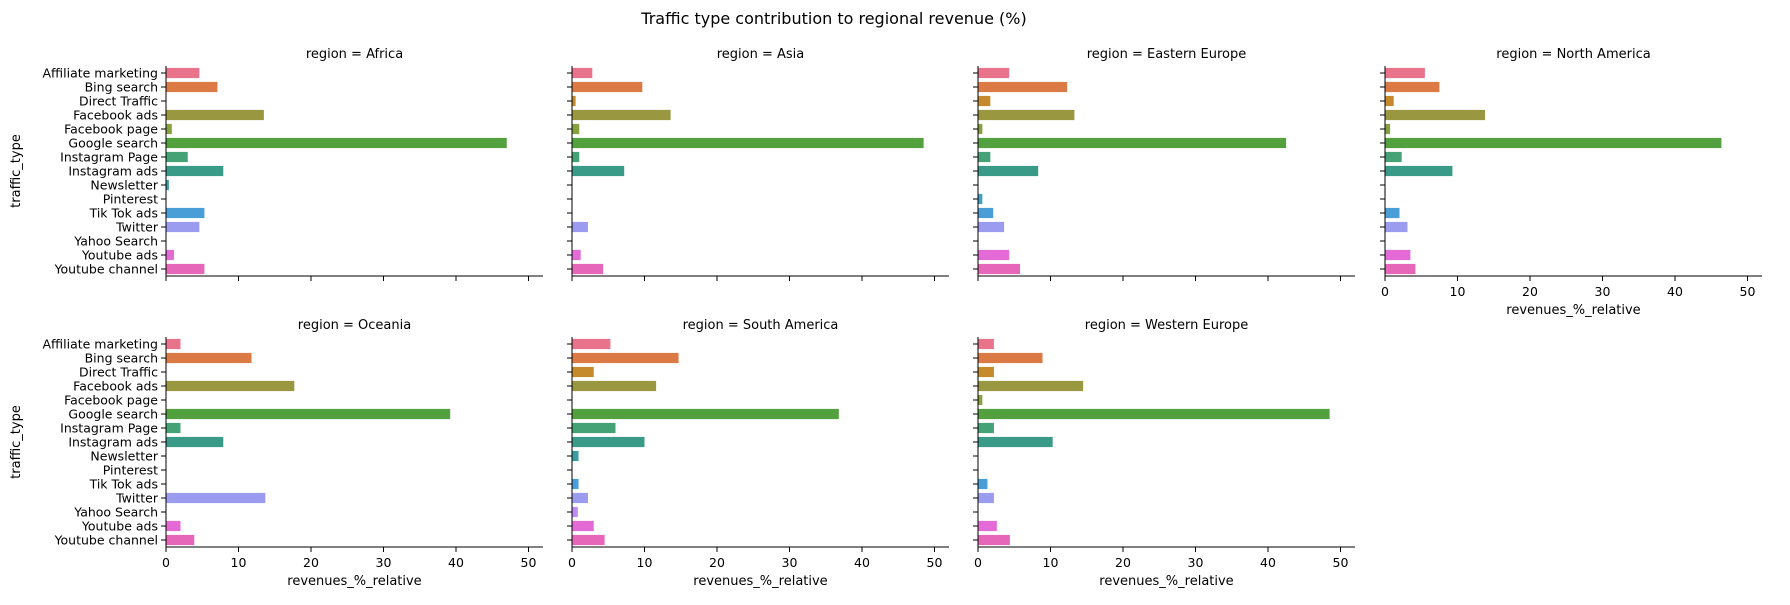  What do you see at coordinates (123, 484) in the screenshot?
I see `y-tick-label: Tik Tok ads` at bounding box center [123, 484].